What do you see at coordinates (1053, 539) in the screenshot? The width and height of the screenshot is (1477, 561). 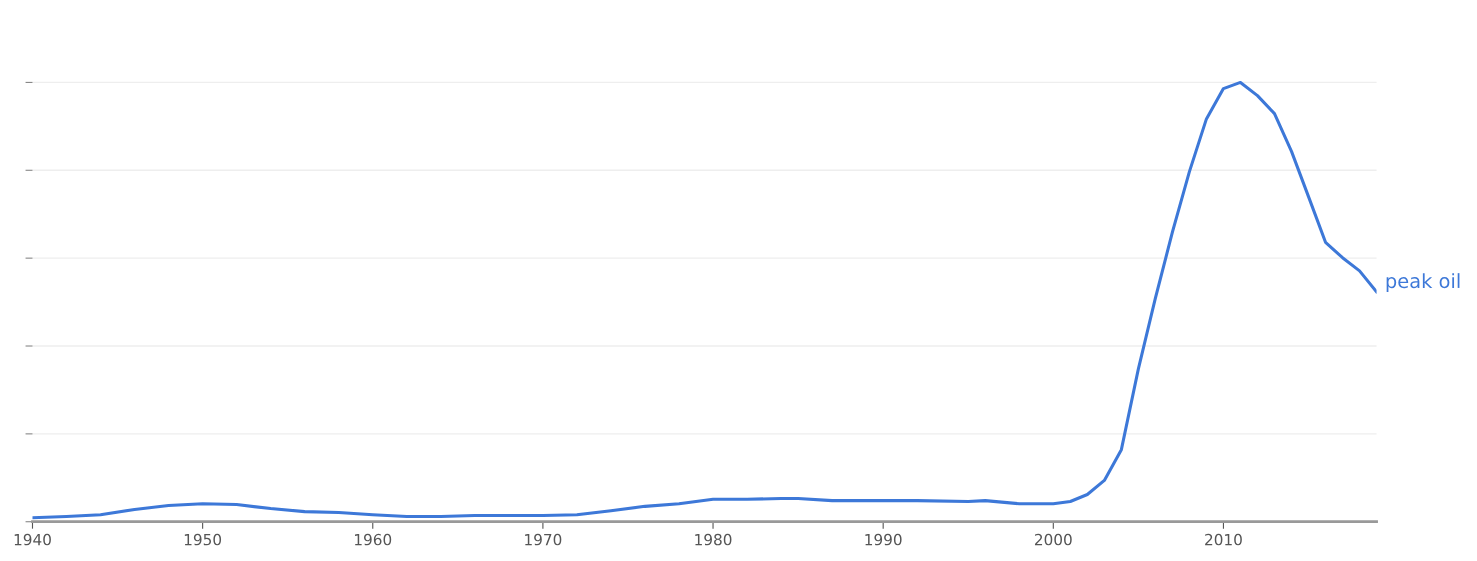 I see `x-tick-label: 2000` at bounding box center [1053, 539].